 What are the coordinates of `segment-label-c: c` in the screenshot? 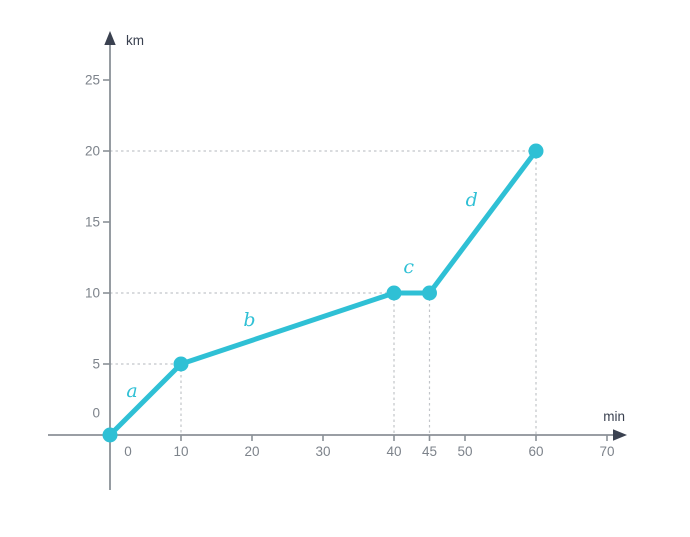 It's located at (408, 267).